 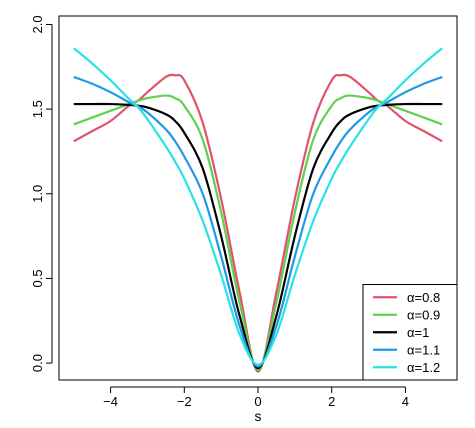 I want to click on x-tick-label: −4, so click(x=110, y=401).